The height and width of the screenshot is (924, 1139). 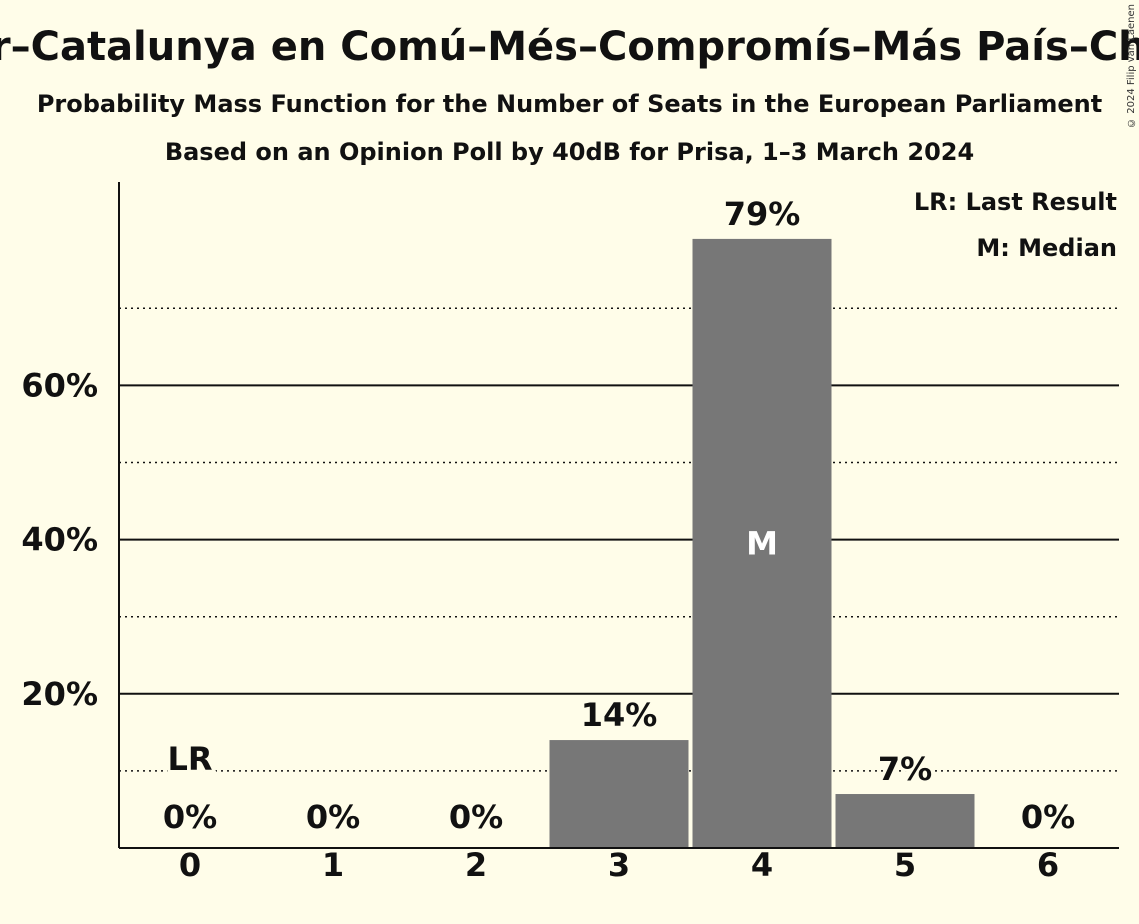 What do you see at coordinates (59, 540) in the screenshot?
I see `y-tick-label: 40%` at bounding box center [59, 540].